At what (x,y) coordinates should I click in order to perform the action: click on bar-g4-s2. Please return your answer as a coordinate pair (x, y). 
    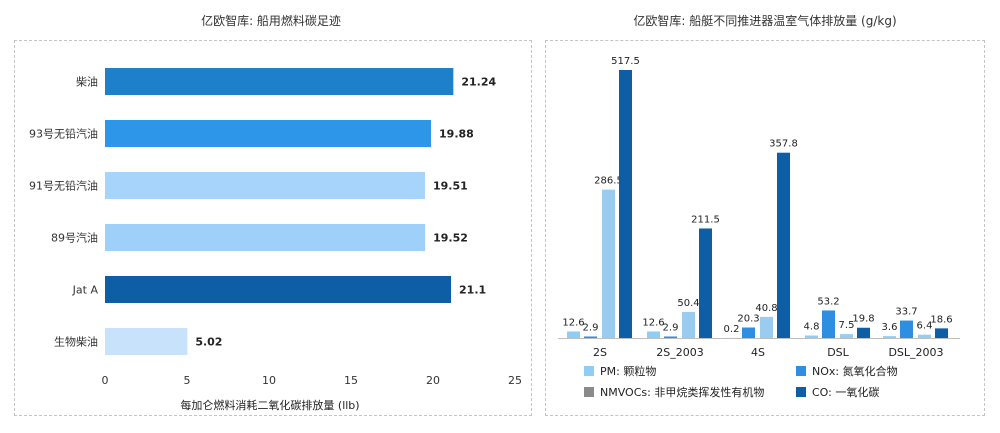
    Looking at the image, I should click on (924, 336).